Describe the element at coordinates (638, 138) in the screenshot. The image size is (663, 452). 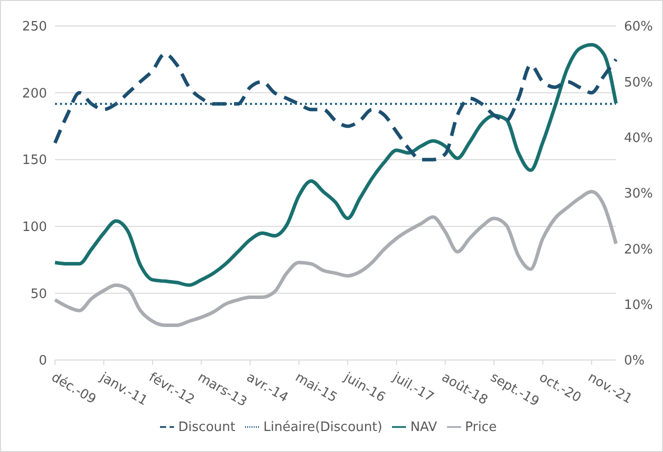
I see `y2-tick-label: 40%` at that location.